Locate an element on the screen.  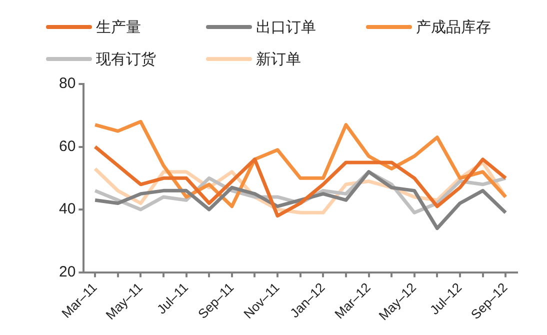
y-tick-label: 40 is located at coordinates (67, 209).